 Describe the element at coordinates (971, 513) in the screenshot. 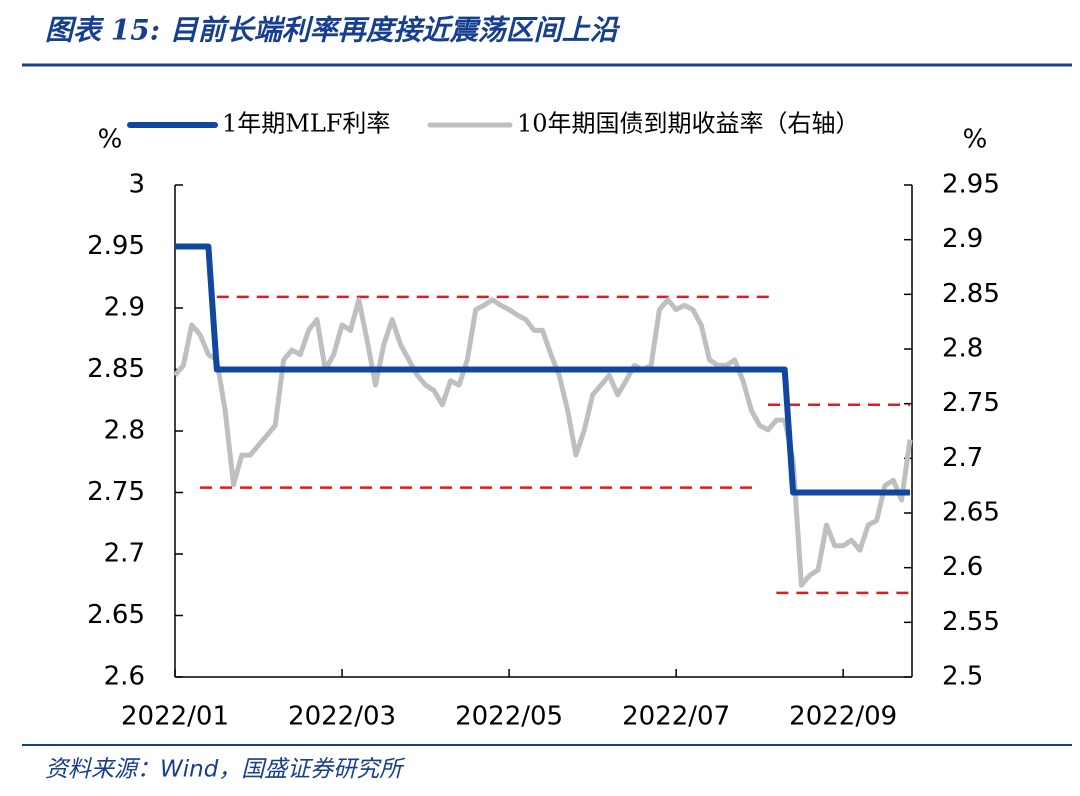

I see `y2-tick-label: 2.65` at that location.